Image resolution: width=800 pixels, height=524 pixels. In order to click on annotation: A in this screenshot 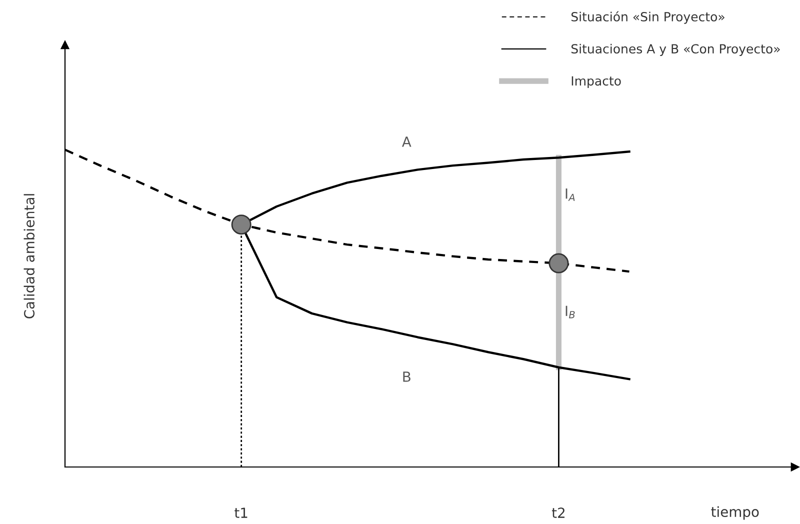, I will do `click(571, 197)`.